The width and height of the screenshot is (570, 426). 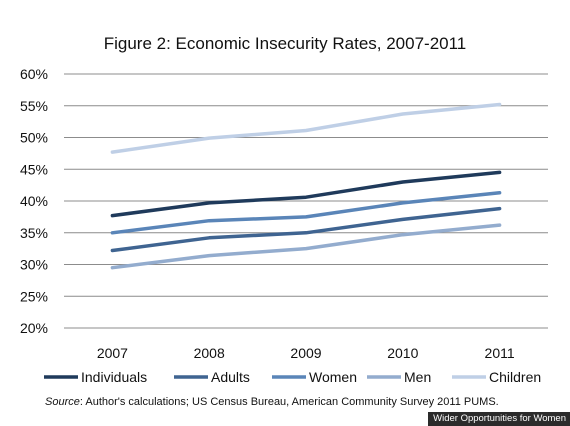 What do you see at coordinates (402, 353) in the screenshot?
I see `x-tick-label: 2010` at bounding box center [402, 353].